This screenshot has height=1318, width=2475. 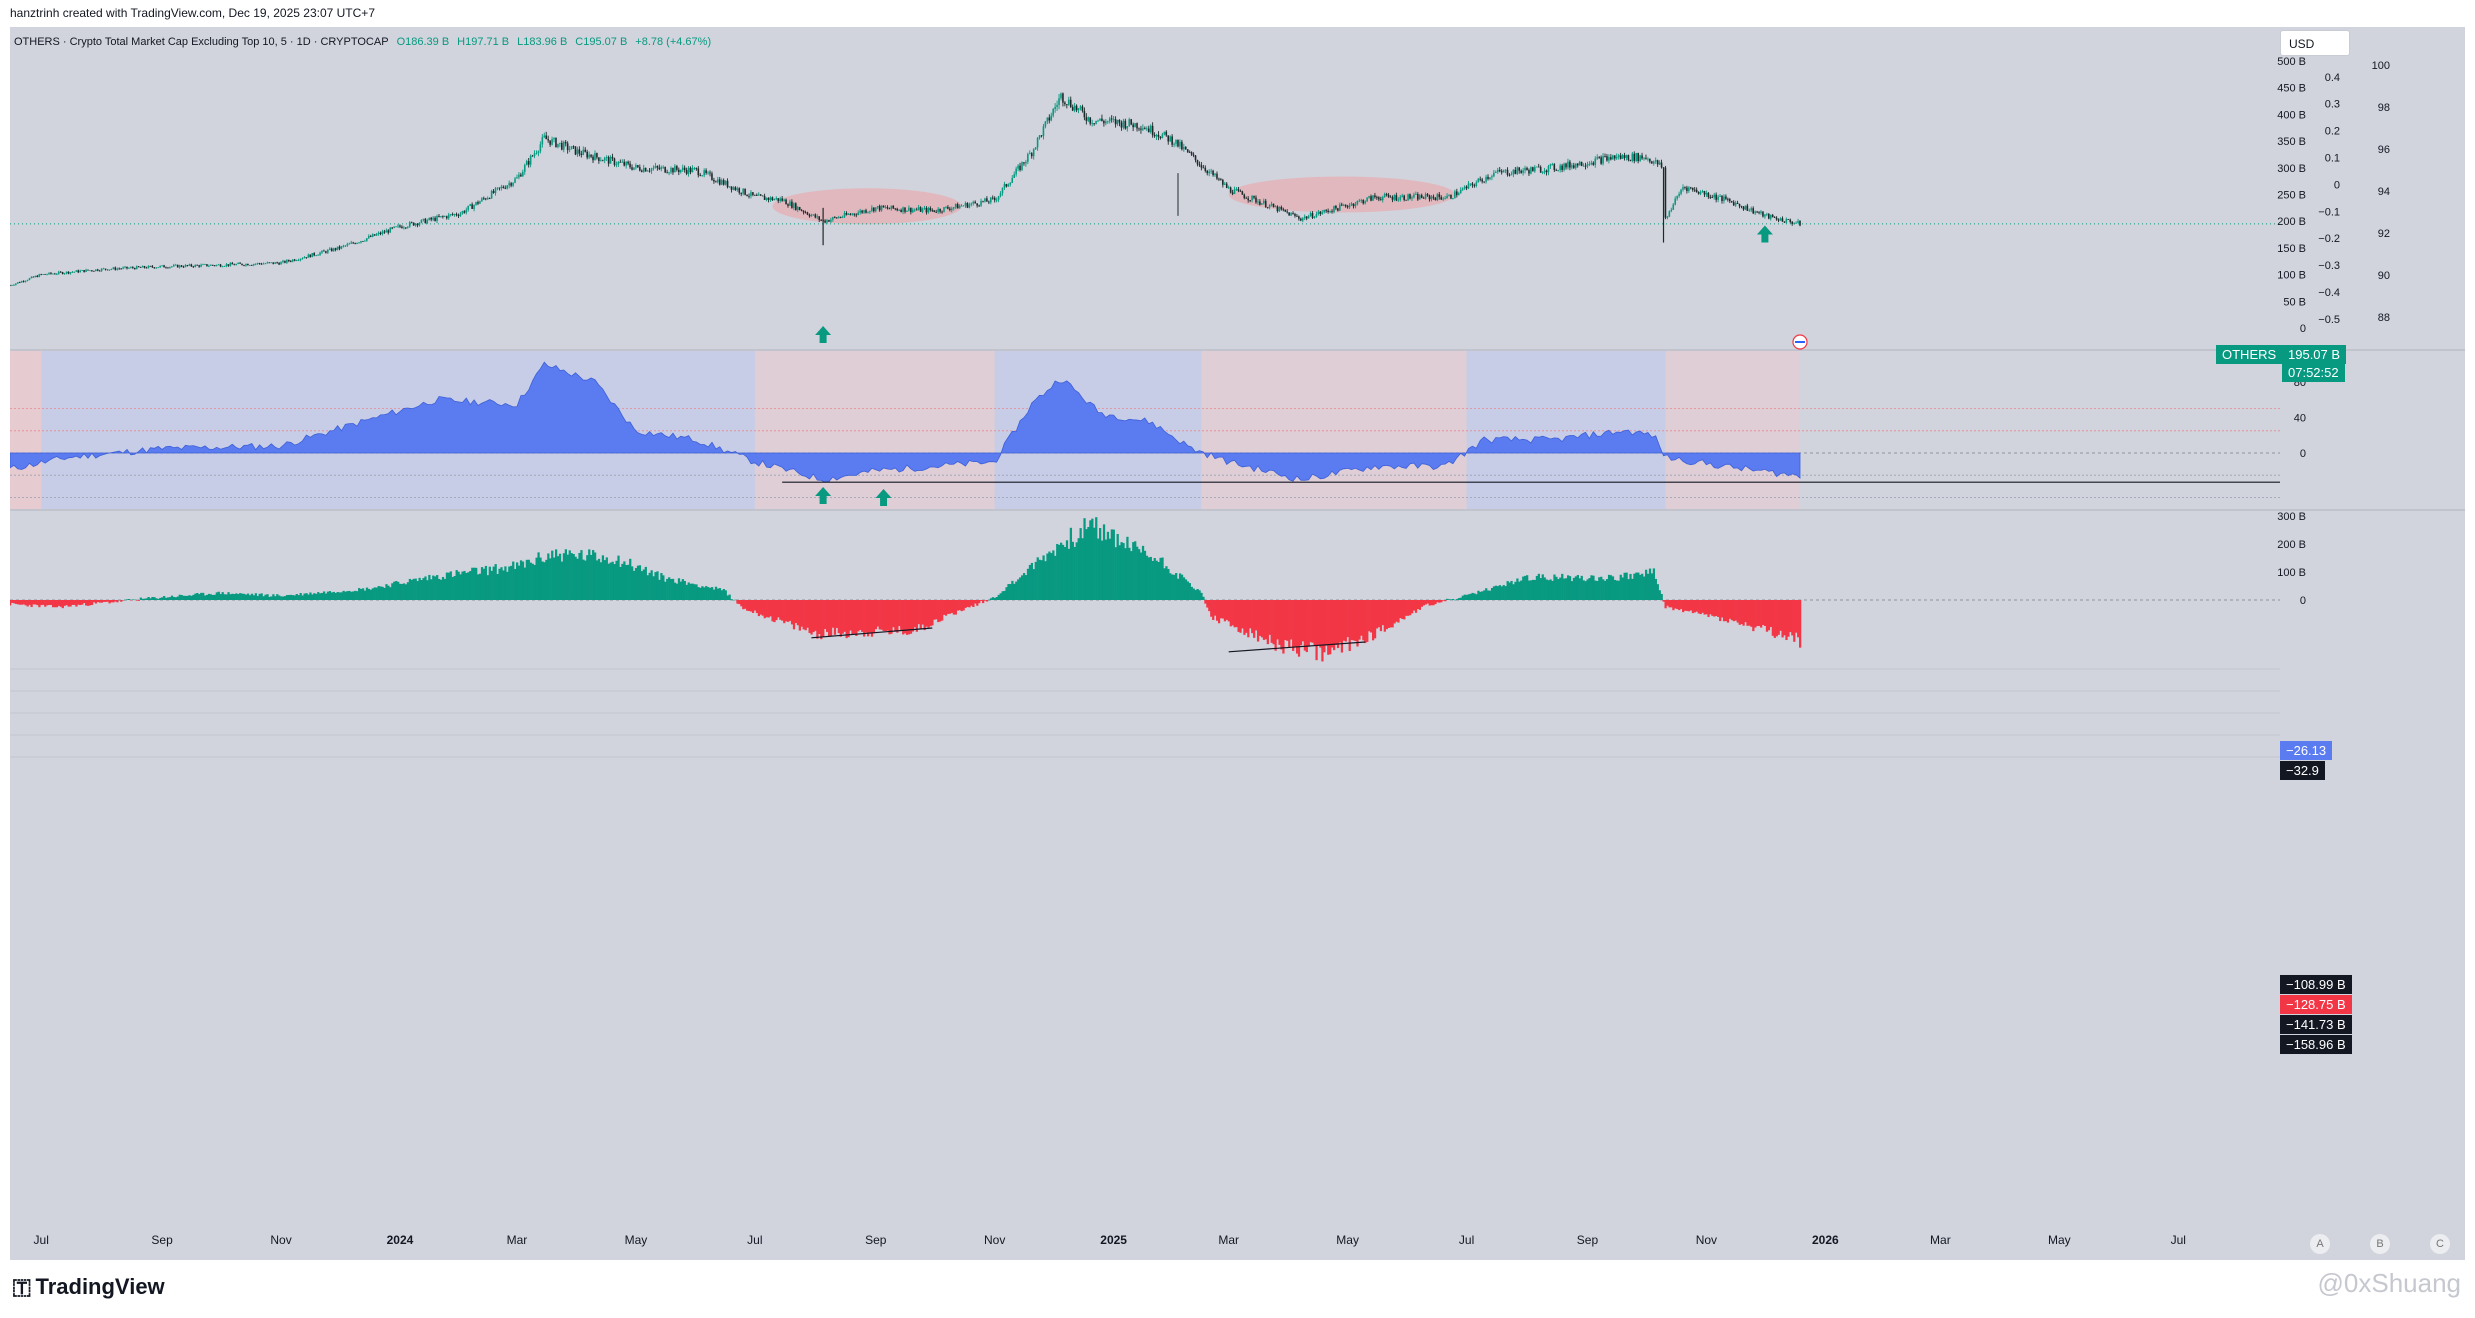 What do you see at coordinates (2320, 1244) in the screenshot?
I see `scale-button-a: A` at bounding box center [2320, 1244].